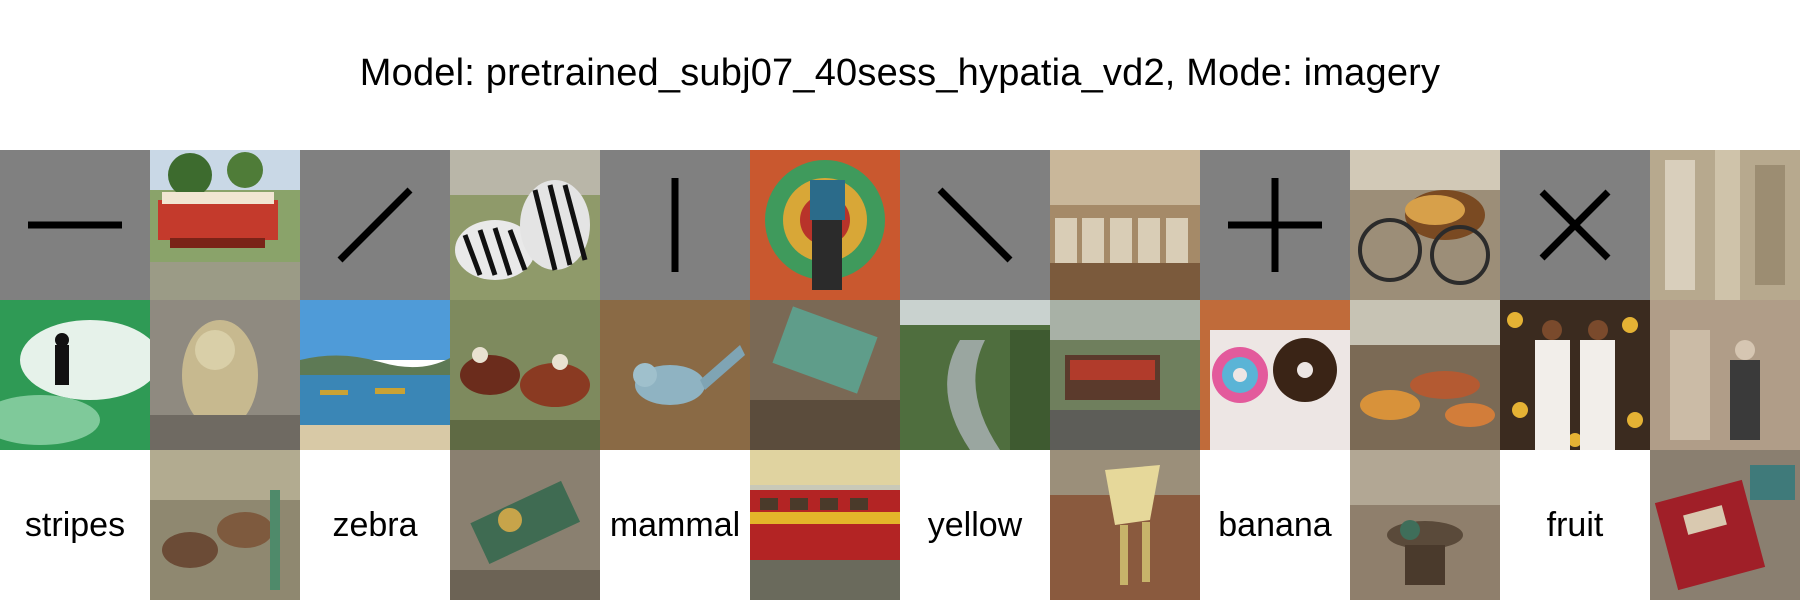 This screenshot has height=600, width=1800. I want to click on river-valley-image, so click(975, 375).